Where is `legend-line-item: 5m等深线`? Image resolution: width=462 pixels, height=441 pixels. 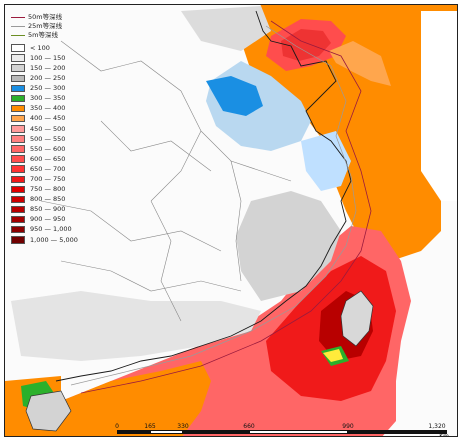 legend-line-item: 5m等深线 is located at coordinates (54, 35).